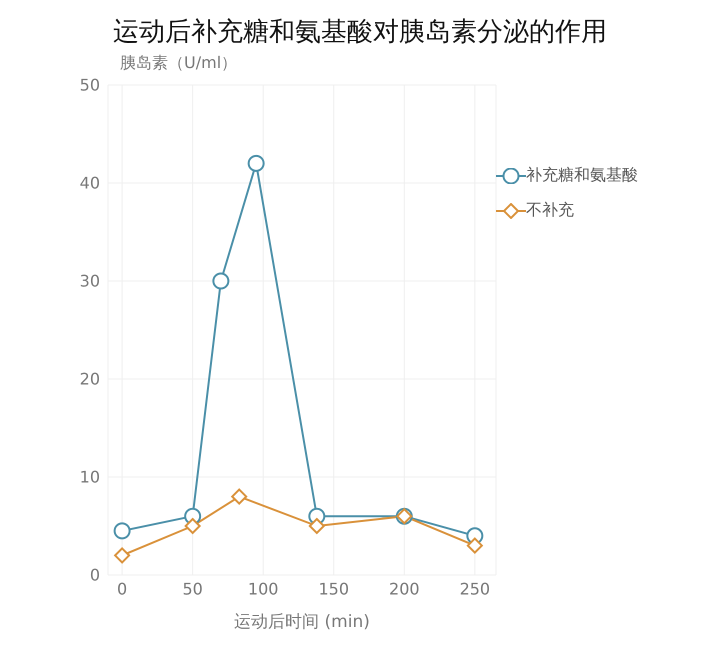 This screenshot has width=720, height=664. Describe the element at coordinates (90, 281) in the screenshot. I see `y-tick-label: 30` at that location.